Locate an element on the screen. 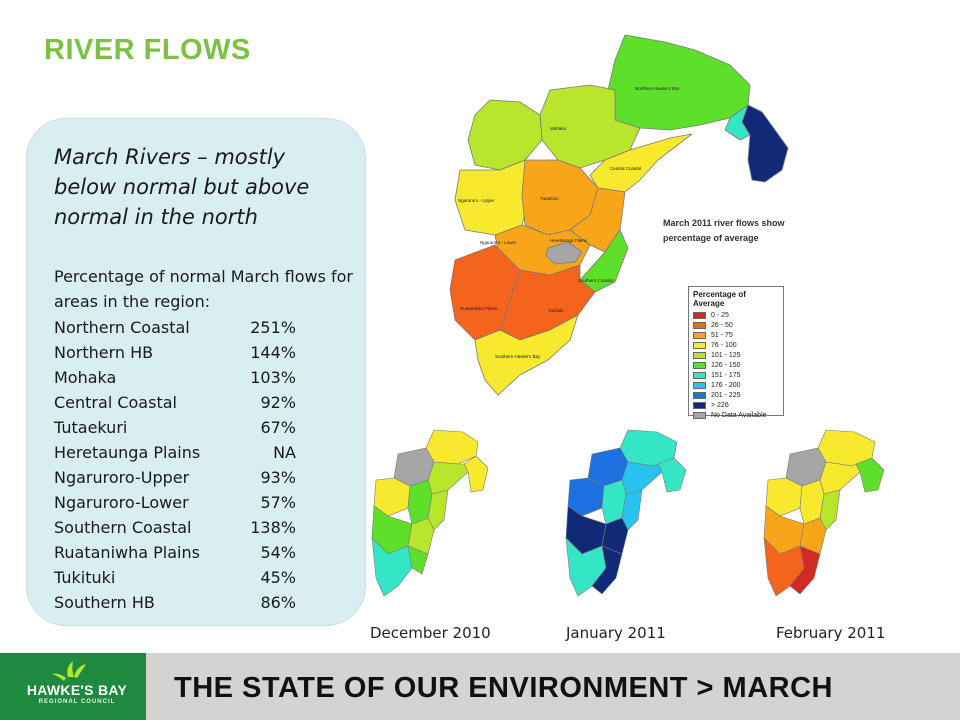 Image resolution: width=960 pixels, height=720 pixels. december-2010-map is located at coordinates (448, 514).